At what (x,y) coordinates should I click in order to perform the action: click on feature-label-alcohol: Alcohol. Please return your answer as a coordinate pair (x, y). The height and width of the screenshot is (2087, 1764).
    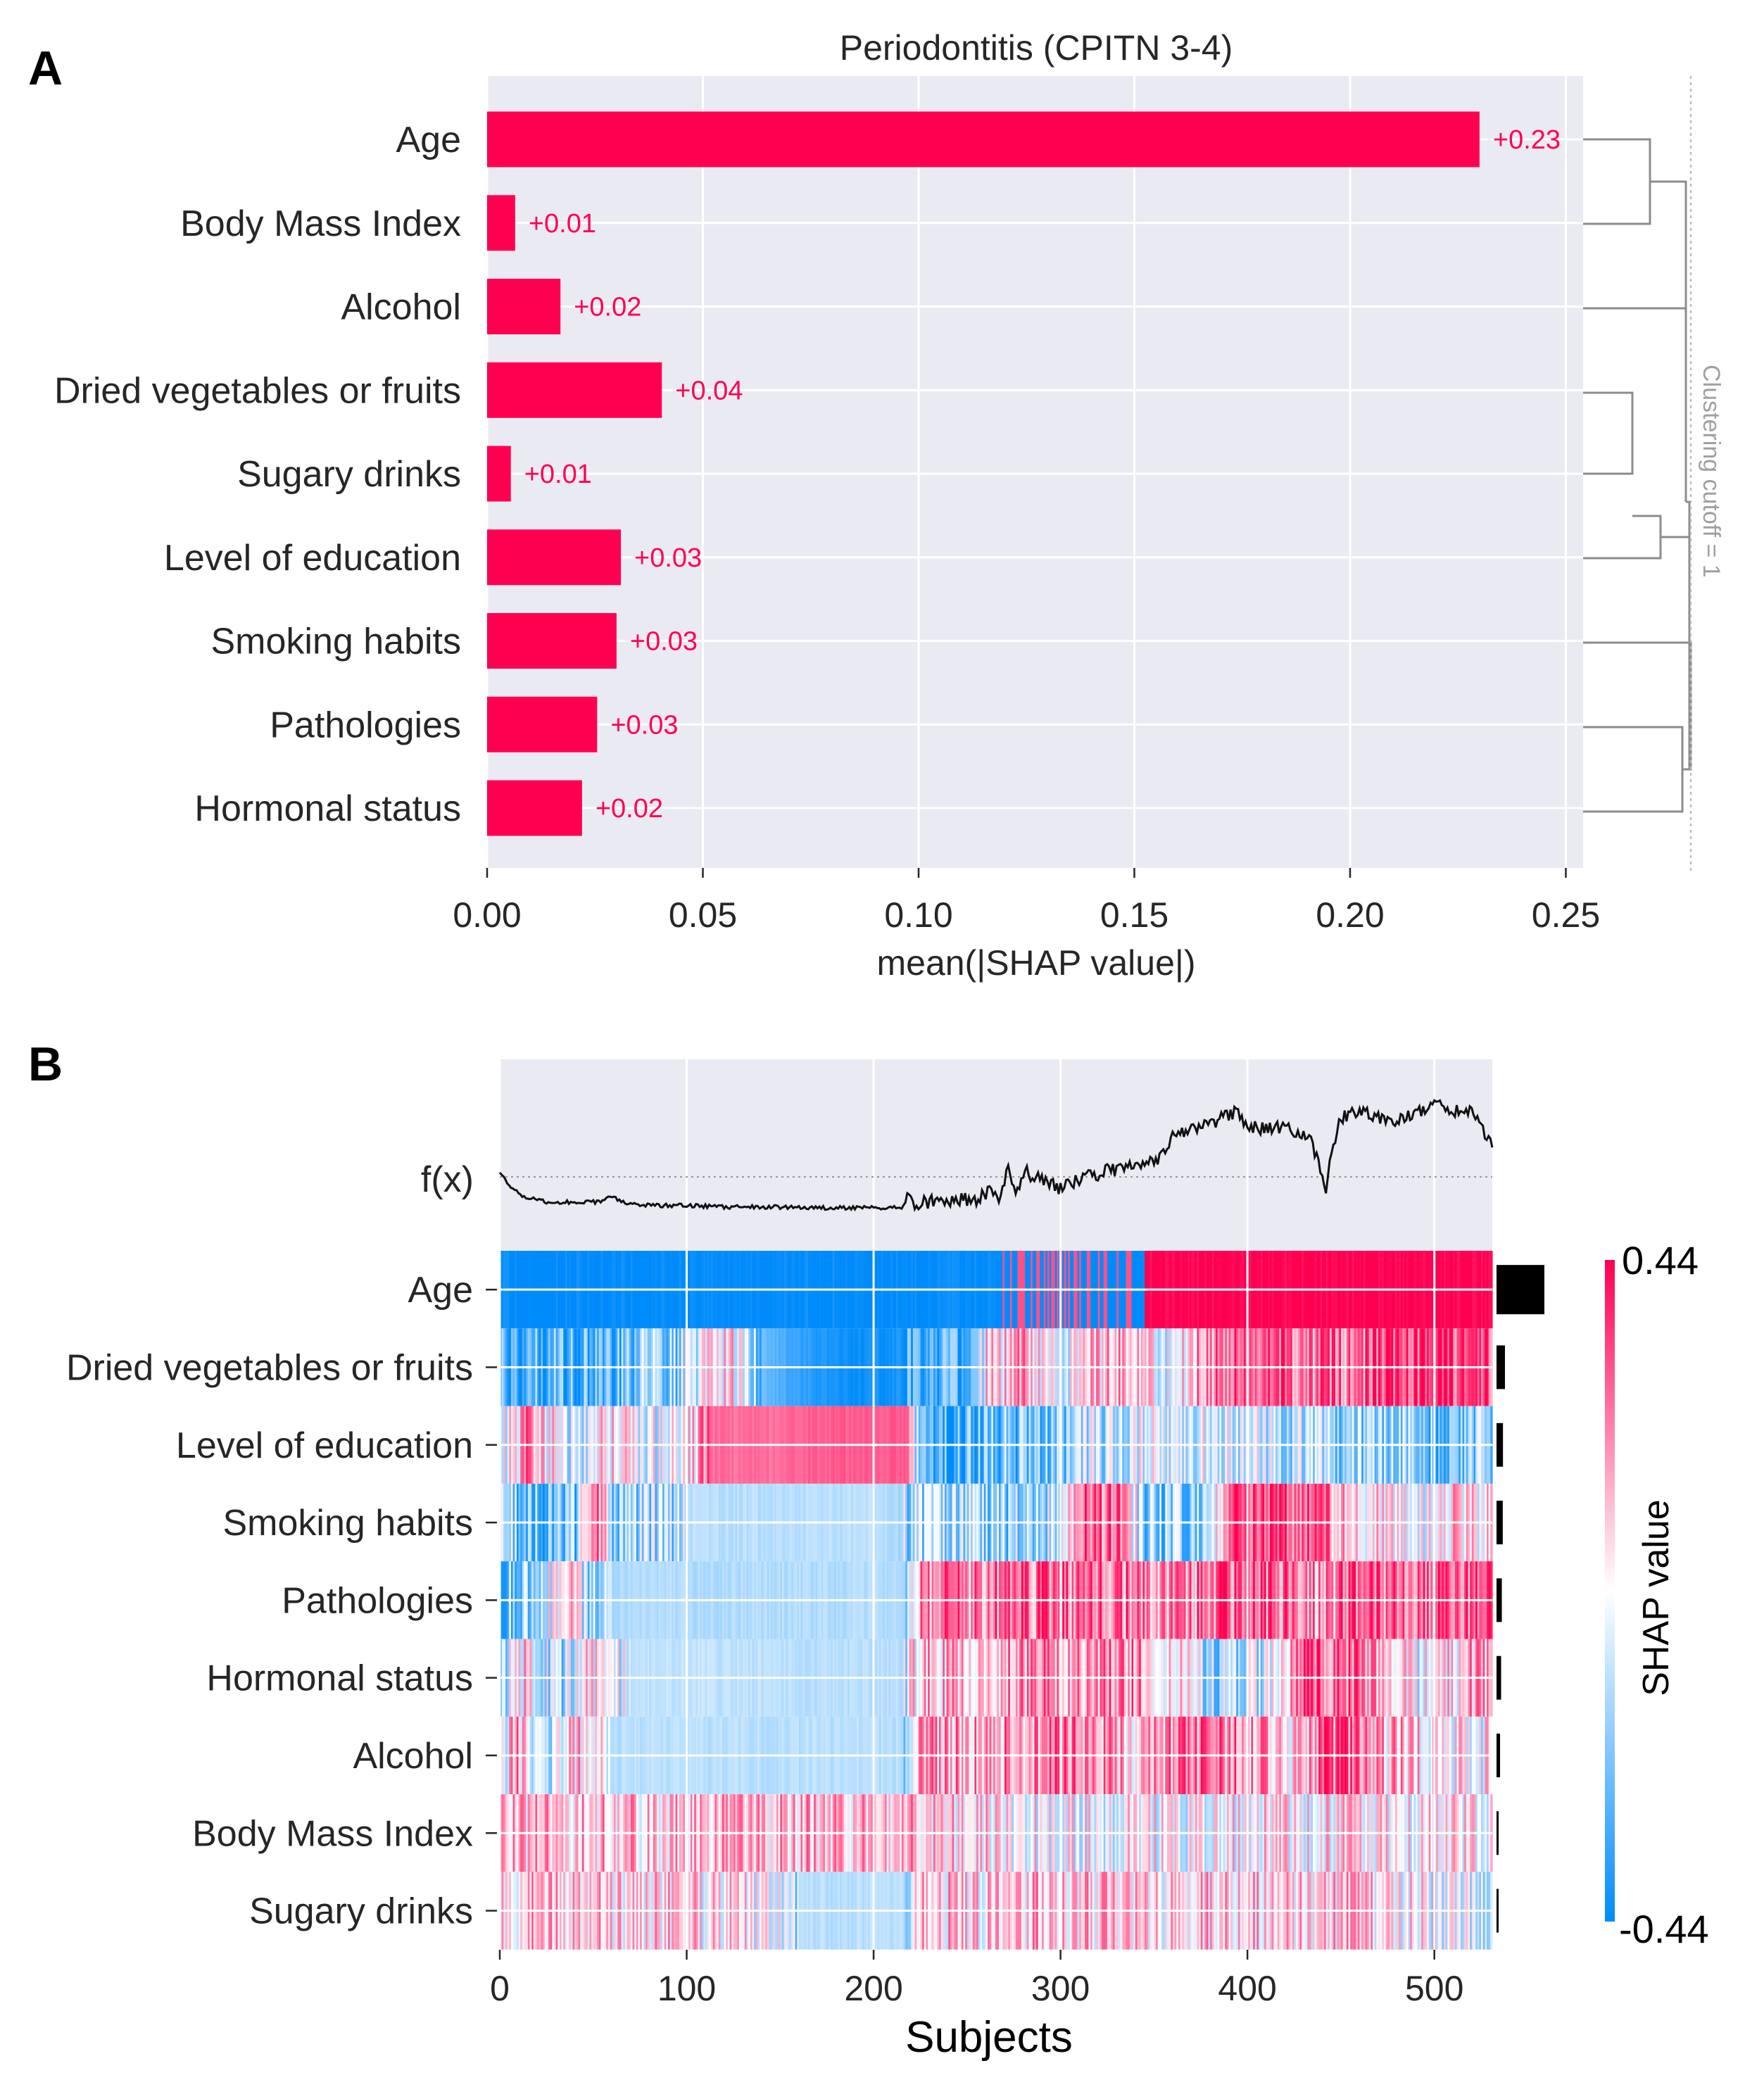
    Looking at the image, I should click on (413, 1756).